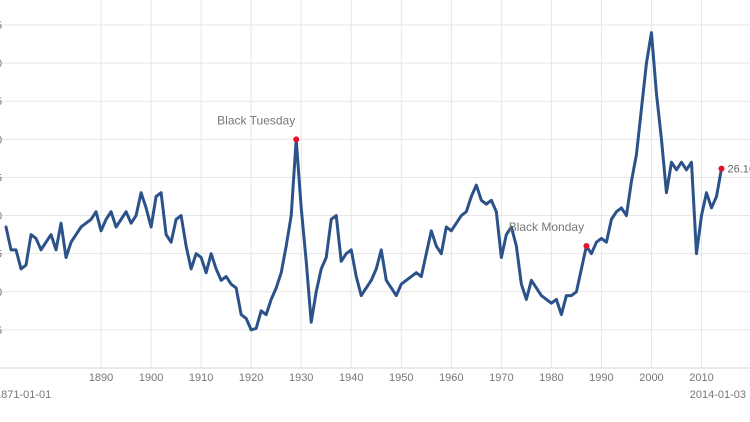 The height and width of the screenshot is (422, 750). Describe the element at coordinates (546, 227) in the screenshot. I see `annotation-label: Black Monday` at that location.